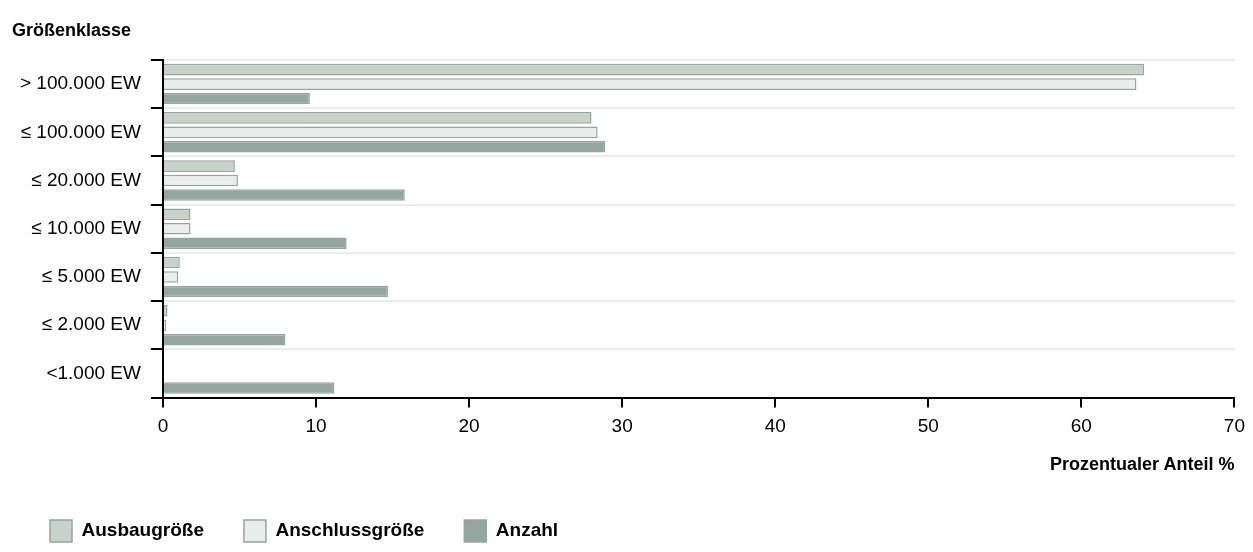  What do you see at coordinates (86, 228) in the screenshot?
I see `y-tick-label: ≤ 10.000 EW` at bounding box center [86, 228].